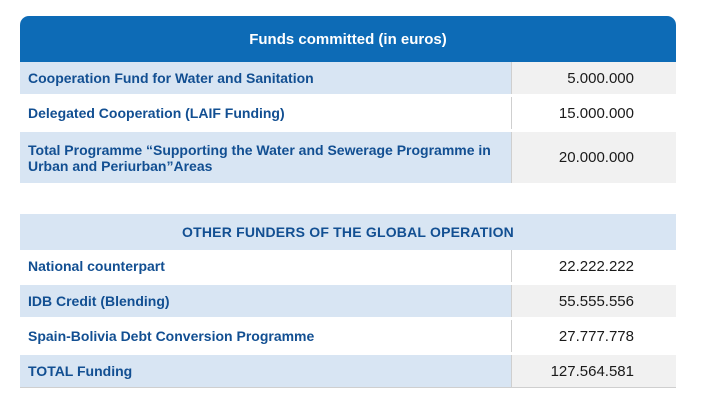 This screenshot has width=705, height=405. I want to click on row-value: 22.222.222, so click(593, 266).